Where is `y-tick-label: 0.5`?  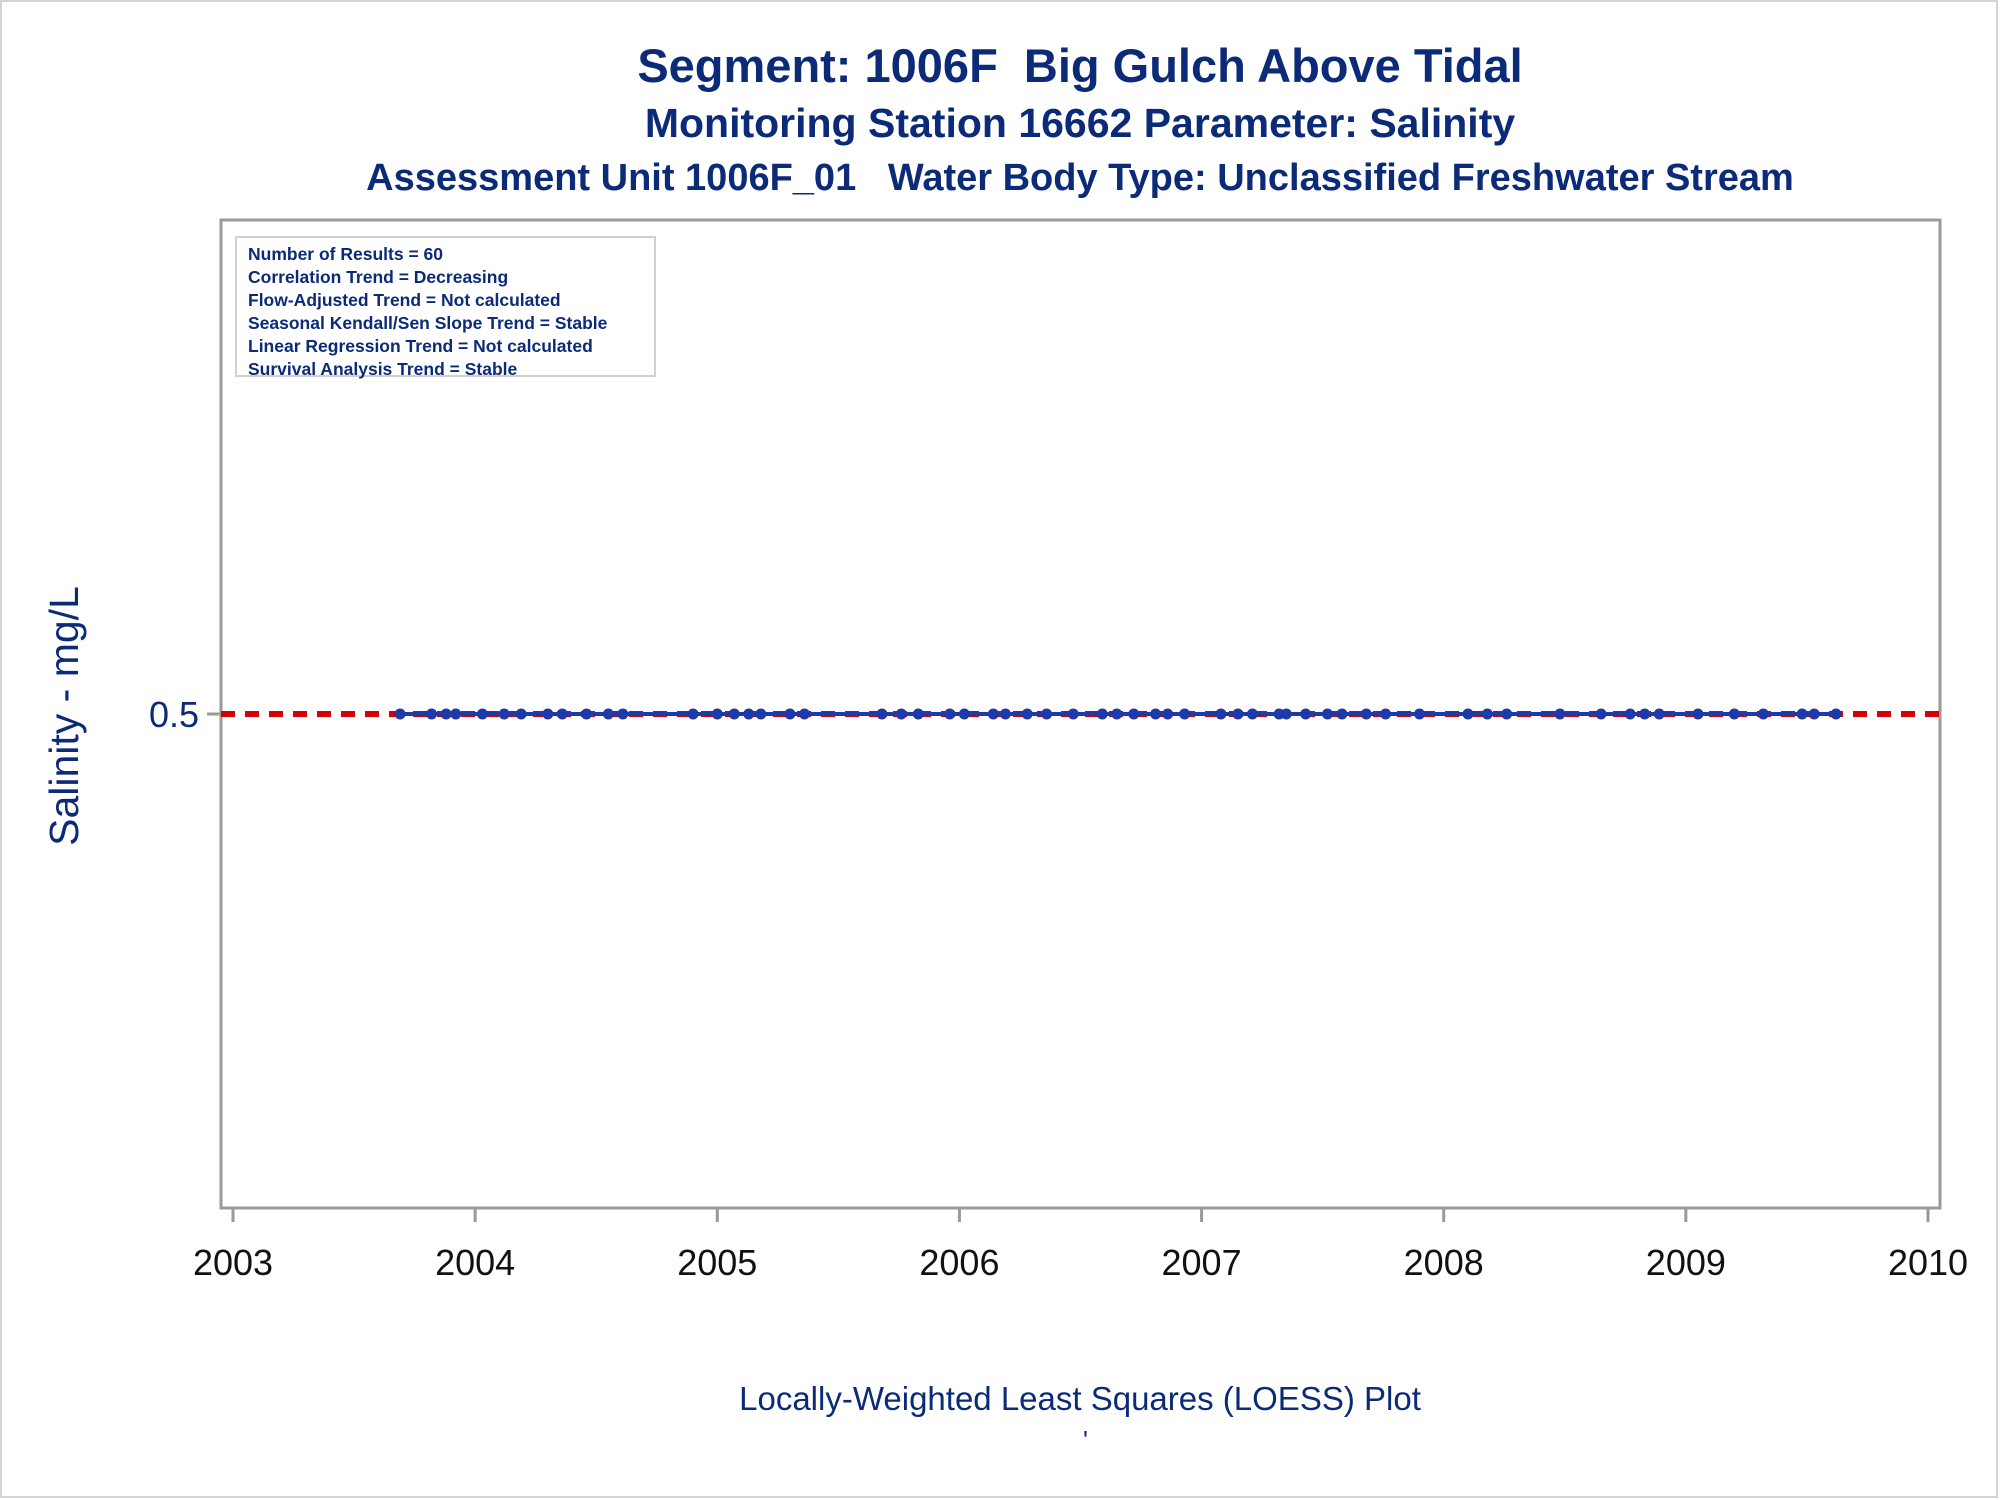 y-tick-label: 0.5 is located at coordinates (174, 714).